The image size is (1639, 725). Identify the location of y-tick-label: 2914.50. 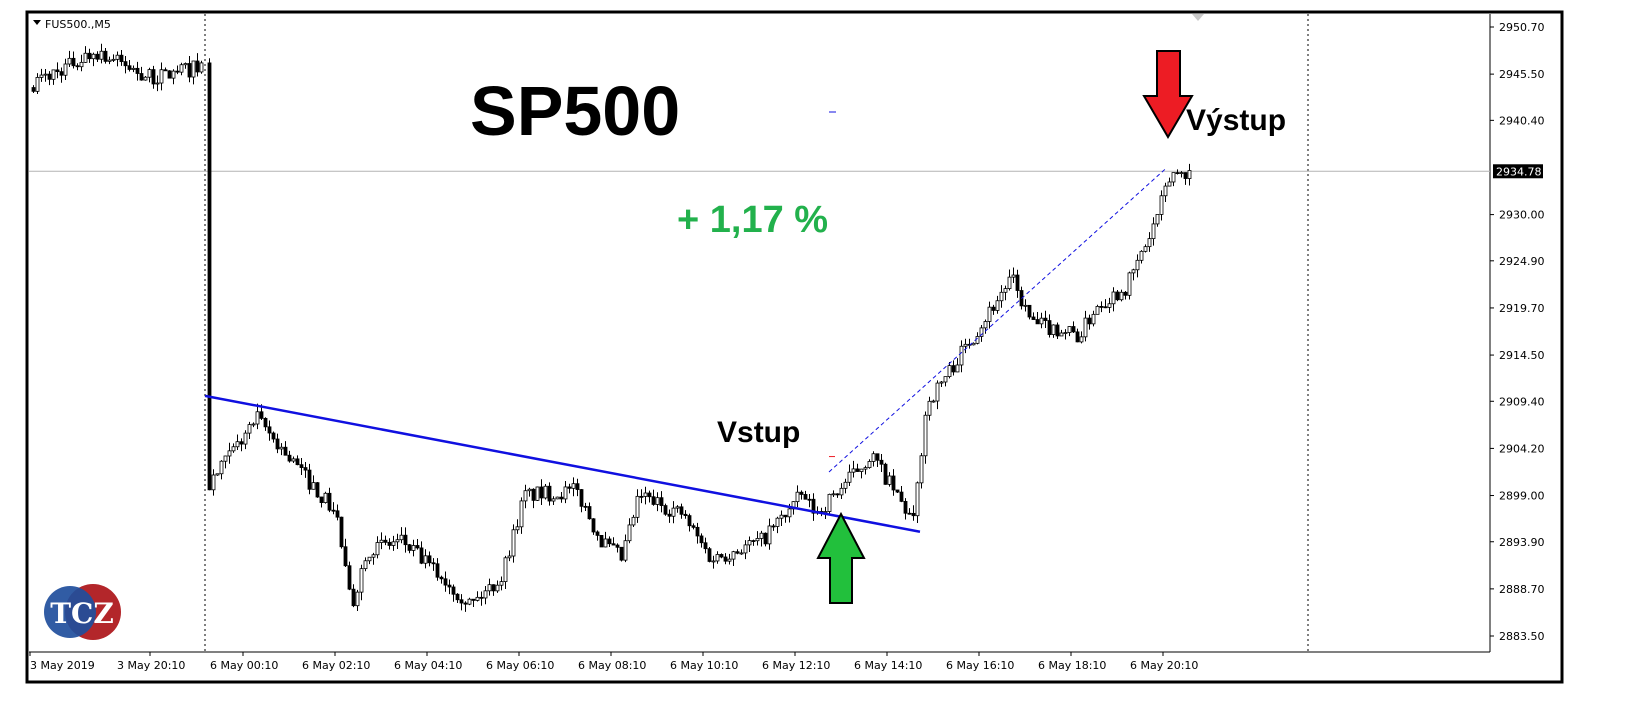
(1522, 355).